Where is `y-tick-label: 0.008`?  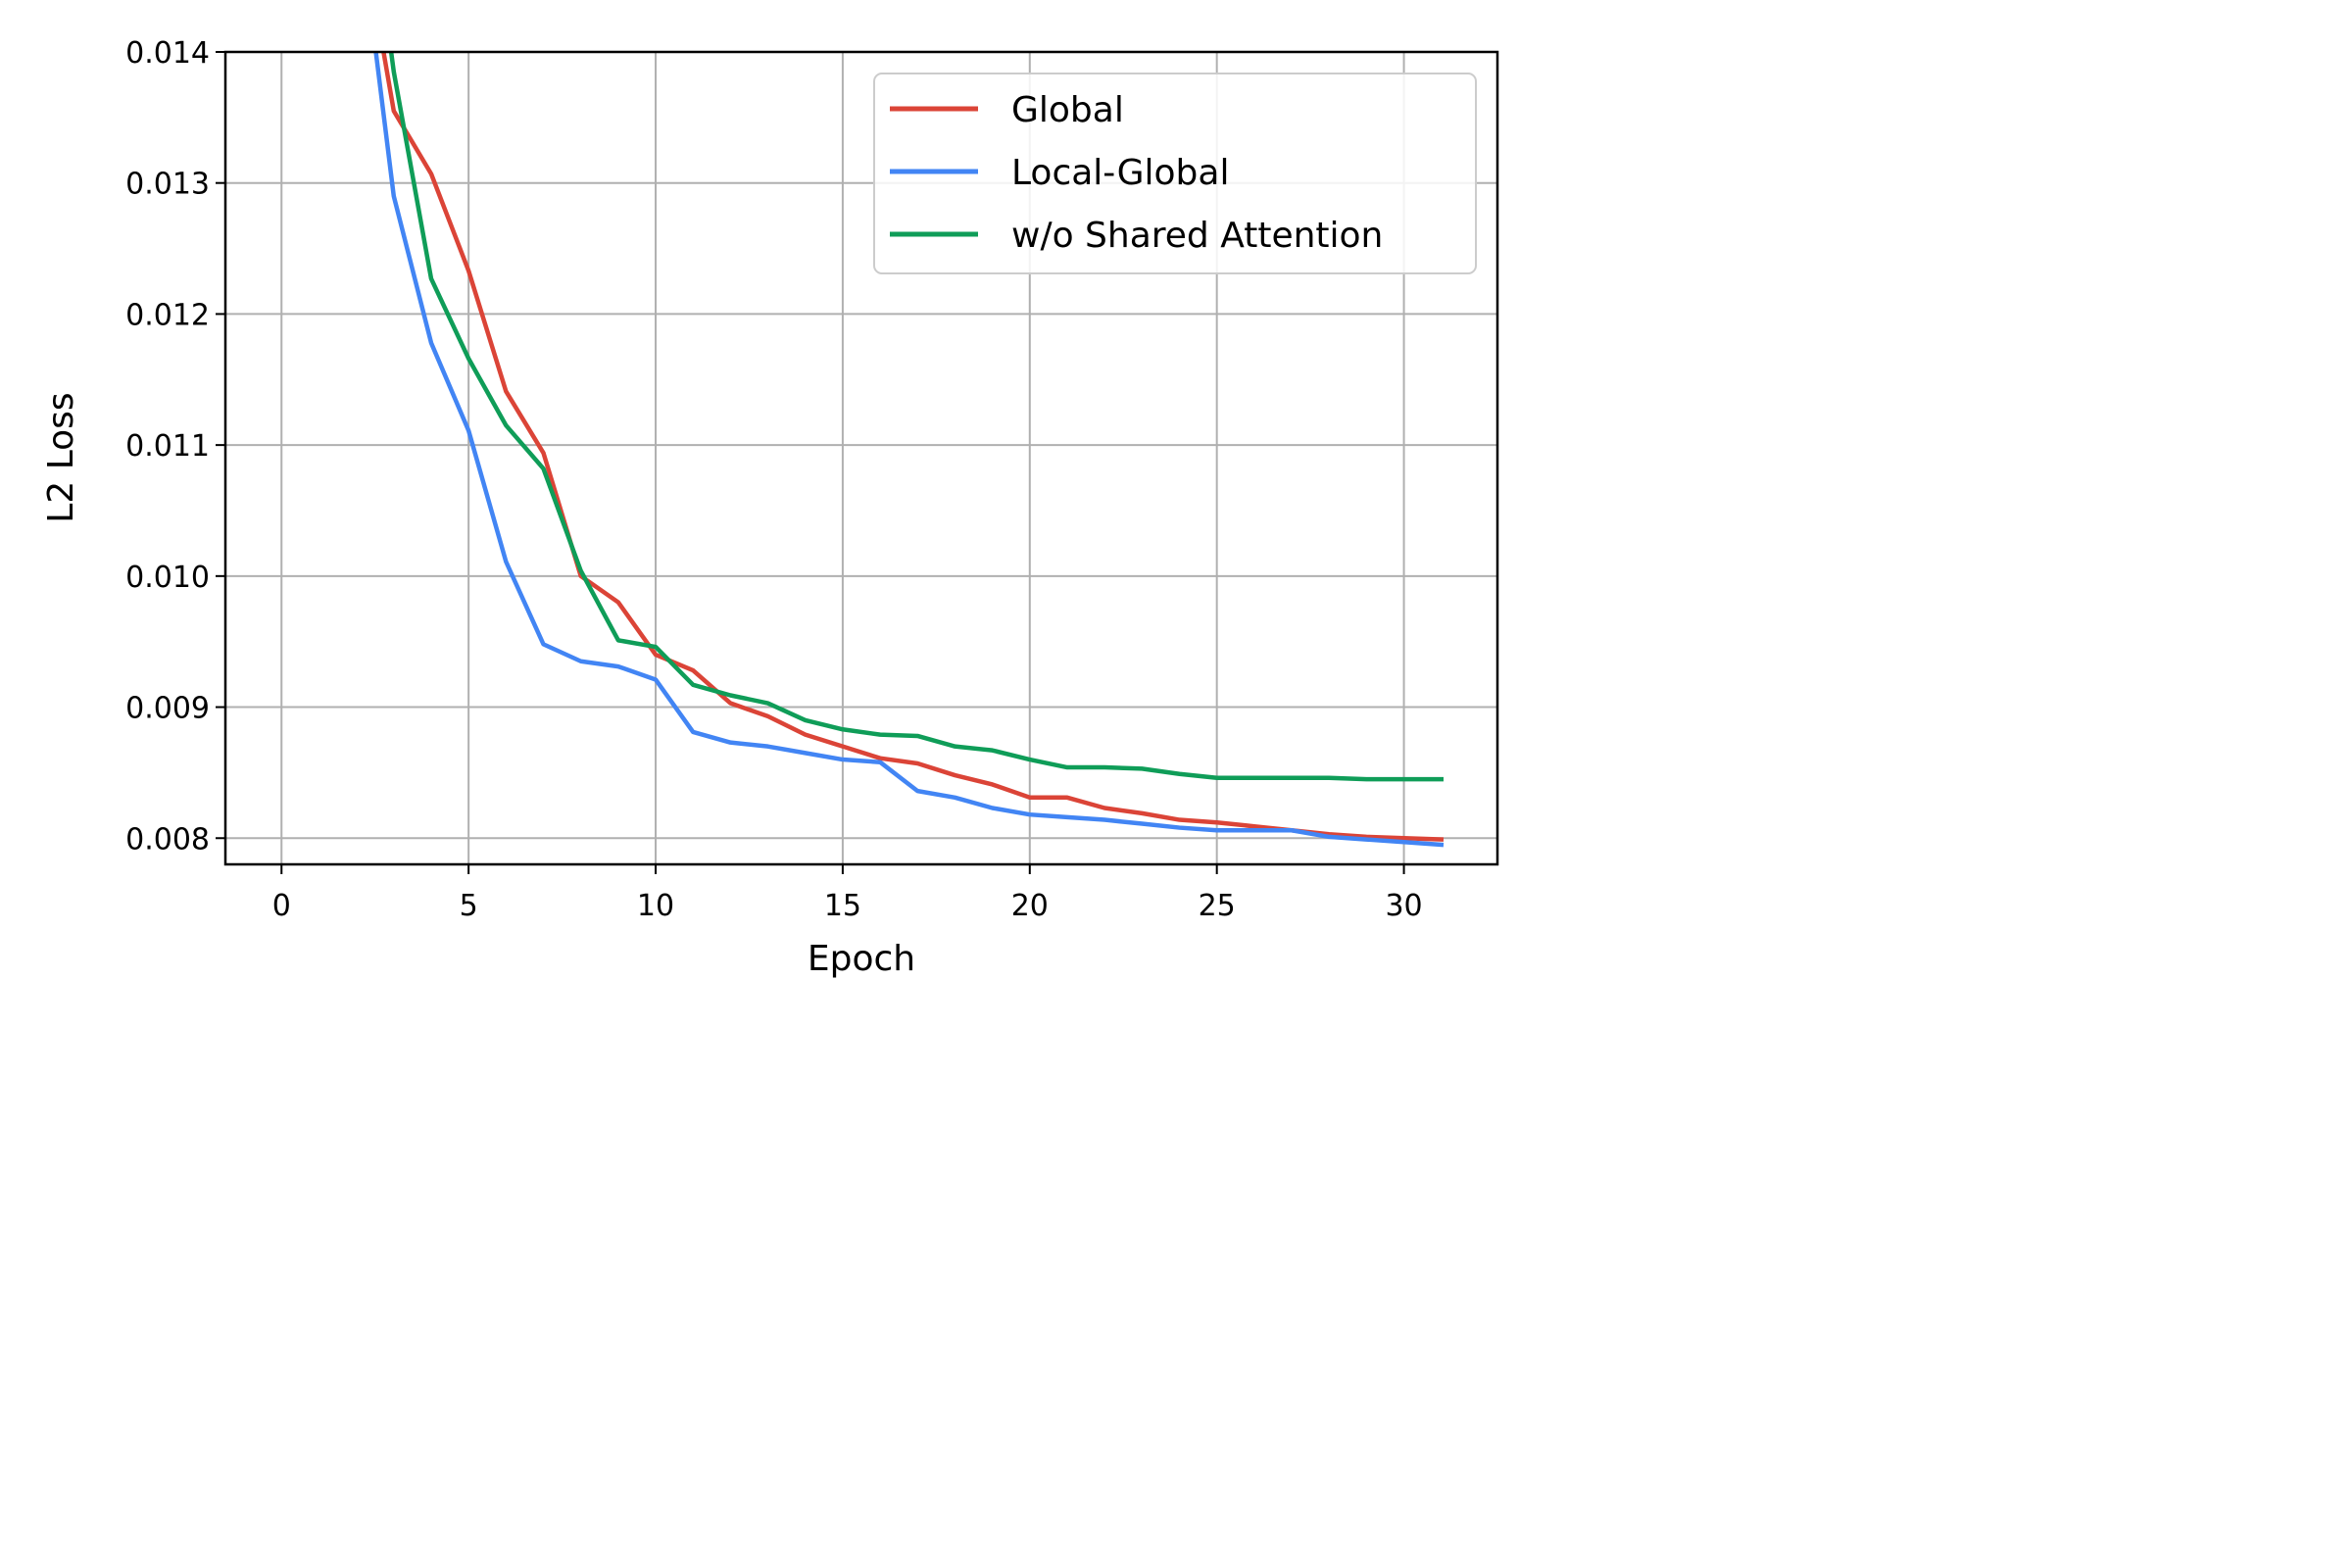 y-tick-label: 0.008 is located at coordinates (167, 839).